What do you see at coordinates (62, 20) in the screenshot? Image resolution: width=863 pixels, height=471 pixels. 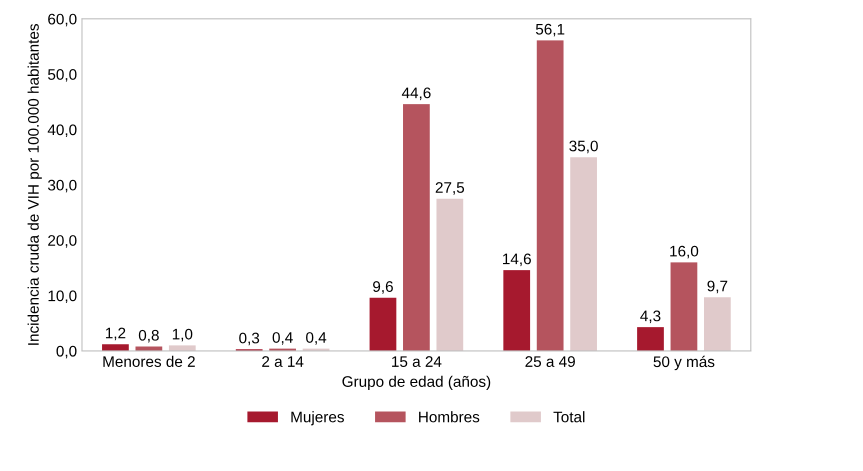 I see `y-tick-label: 60,0` at bounding box center [62, 20].